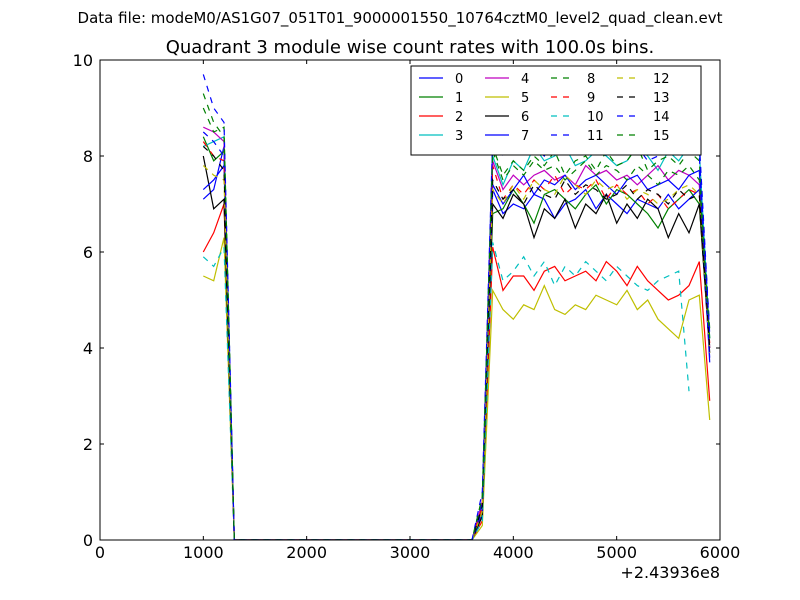  I want to click on legend-box, so click(556, 110).